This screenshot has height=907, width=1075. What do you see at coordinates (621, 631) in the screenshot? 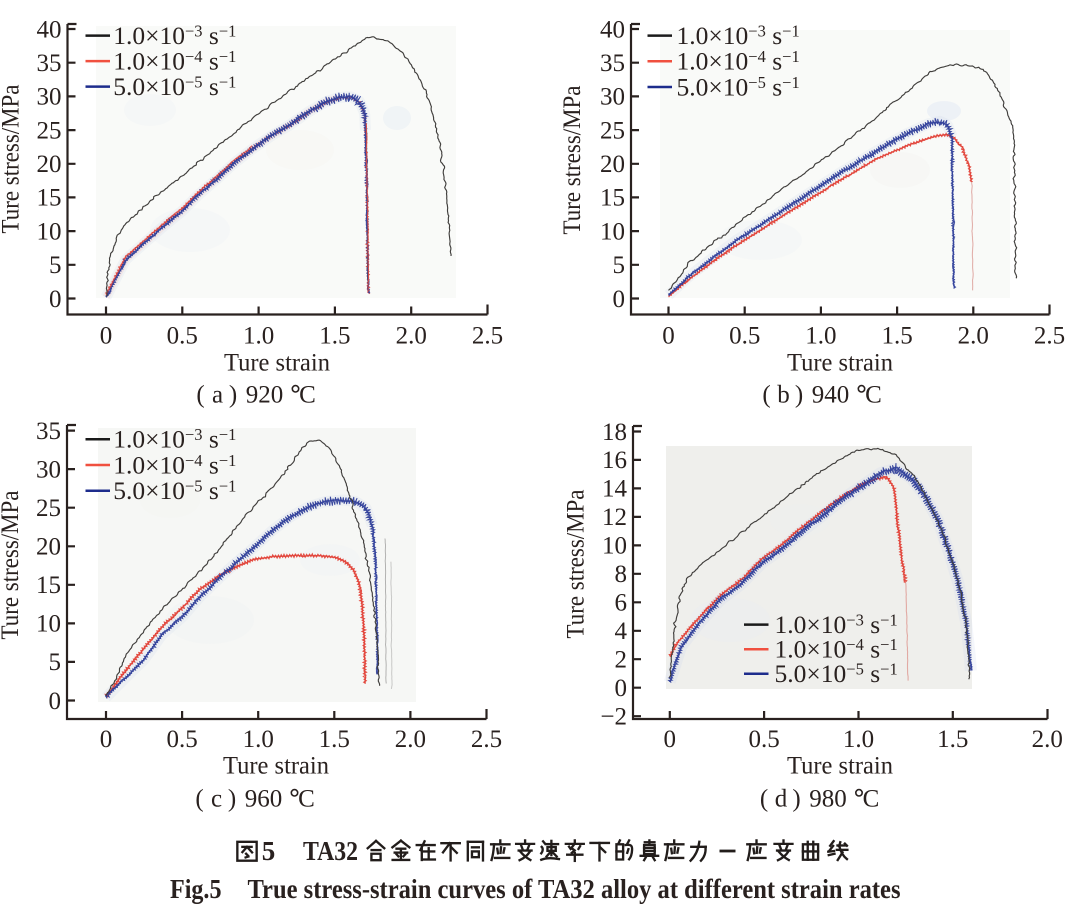
I see `svg-text: 4` at bounding box center [621, 631].